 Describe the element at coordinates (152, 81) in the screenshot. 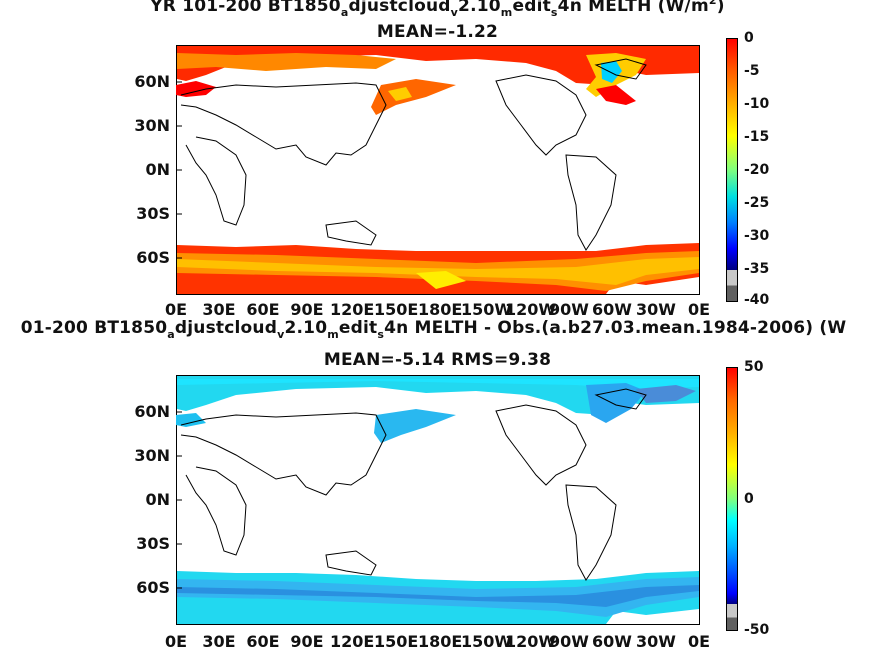

I see `top-lat-label-60n: 60N` at that location.